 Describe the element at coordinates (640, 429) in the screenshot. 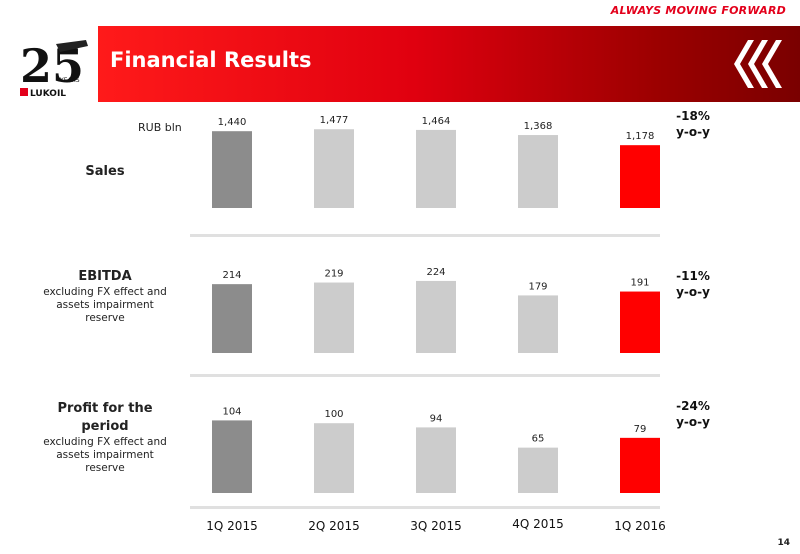

I see `data-label: 79` at that location.